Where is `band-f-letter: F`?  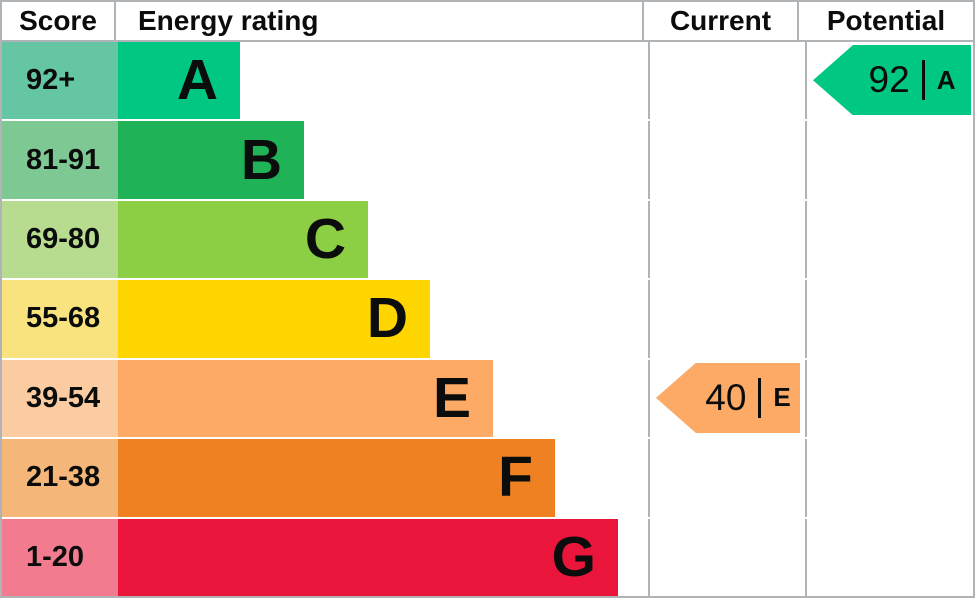 band-f-letter: F is located at coordinates (515, 477).